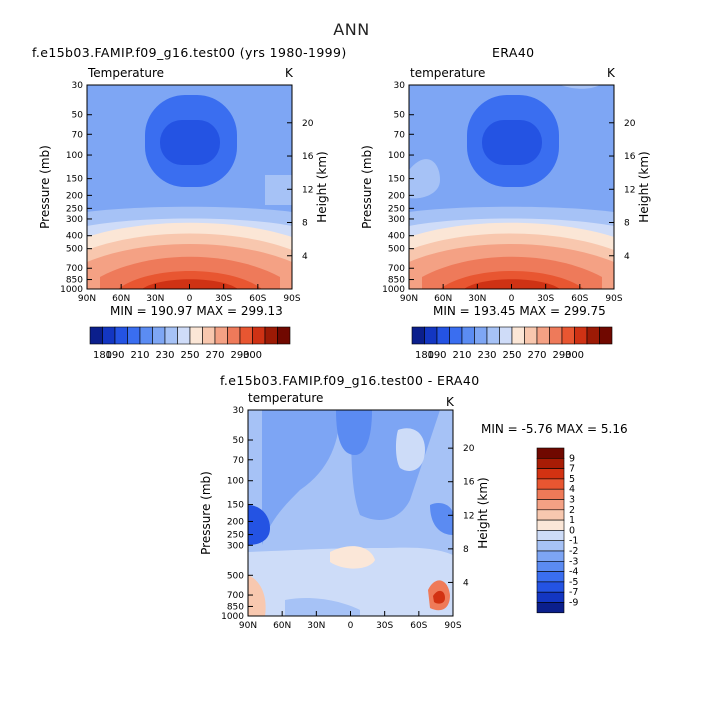  I want to click on diff-colorbar-label: 9, so click(572, 458).